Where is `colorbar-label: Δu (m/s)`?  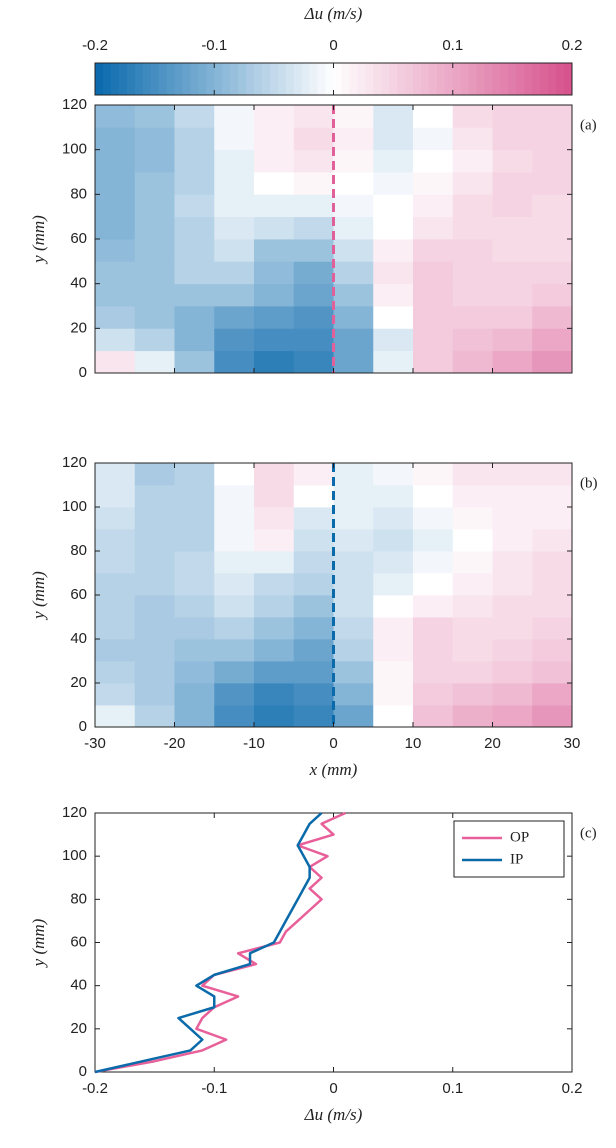
colorbar-label: Δu (m/s) is located at coordinates (333, 13).